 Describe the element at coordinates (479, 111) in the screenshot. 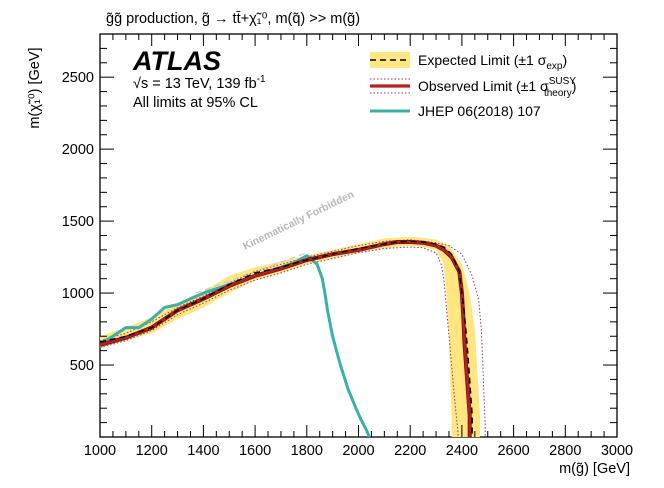

I see `legend-jhep-label: JHEP 06(2018) 107` at that location.